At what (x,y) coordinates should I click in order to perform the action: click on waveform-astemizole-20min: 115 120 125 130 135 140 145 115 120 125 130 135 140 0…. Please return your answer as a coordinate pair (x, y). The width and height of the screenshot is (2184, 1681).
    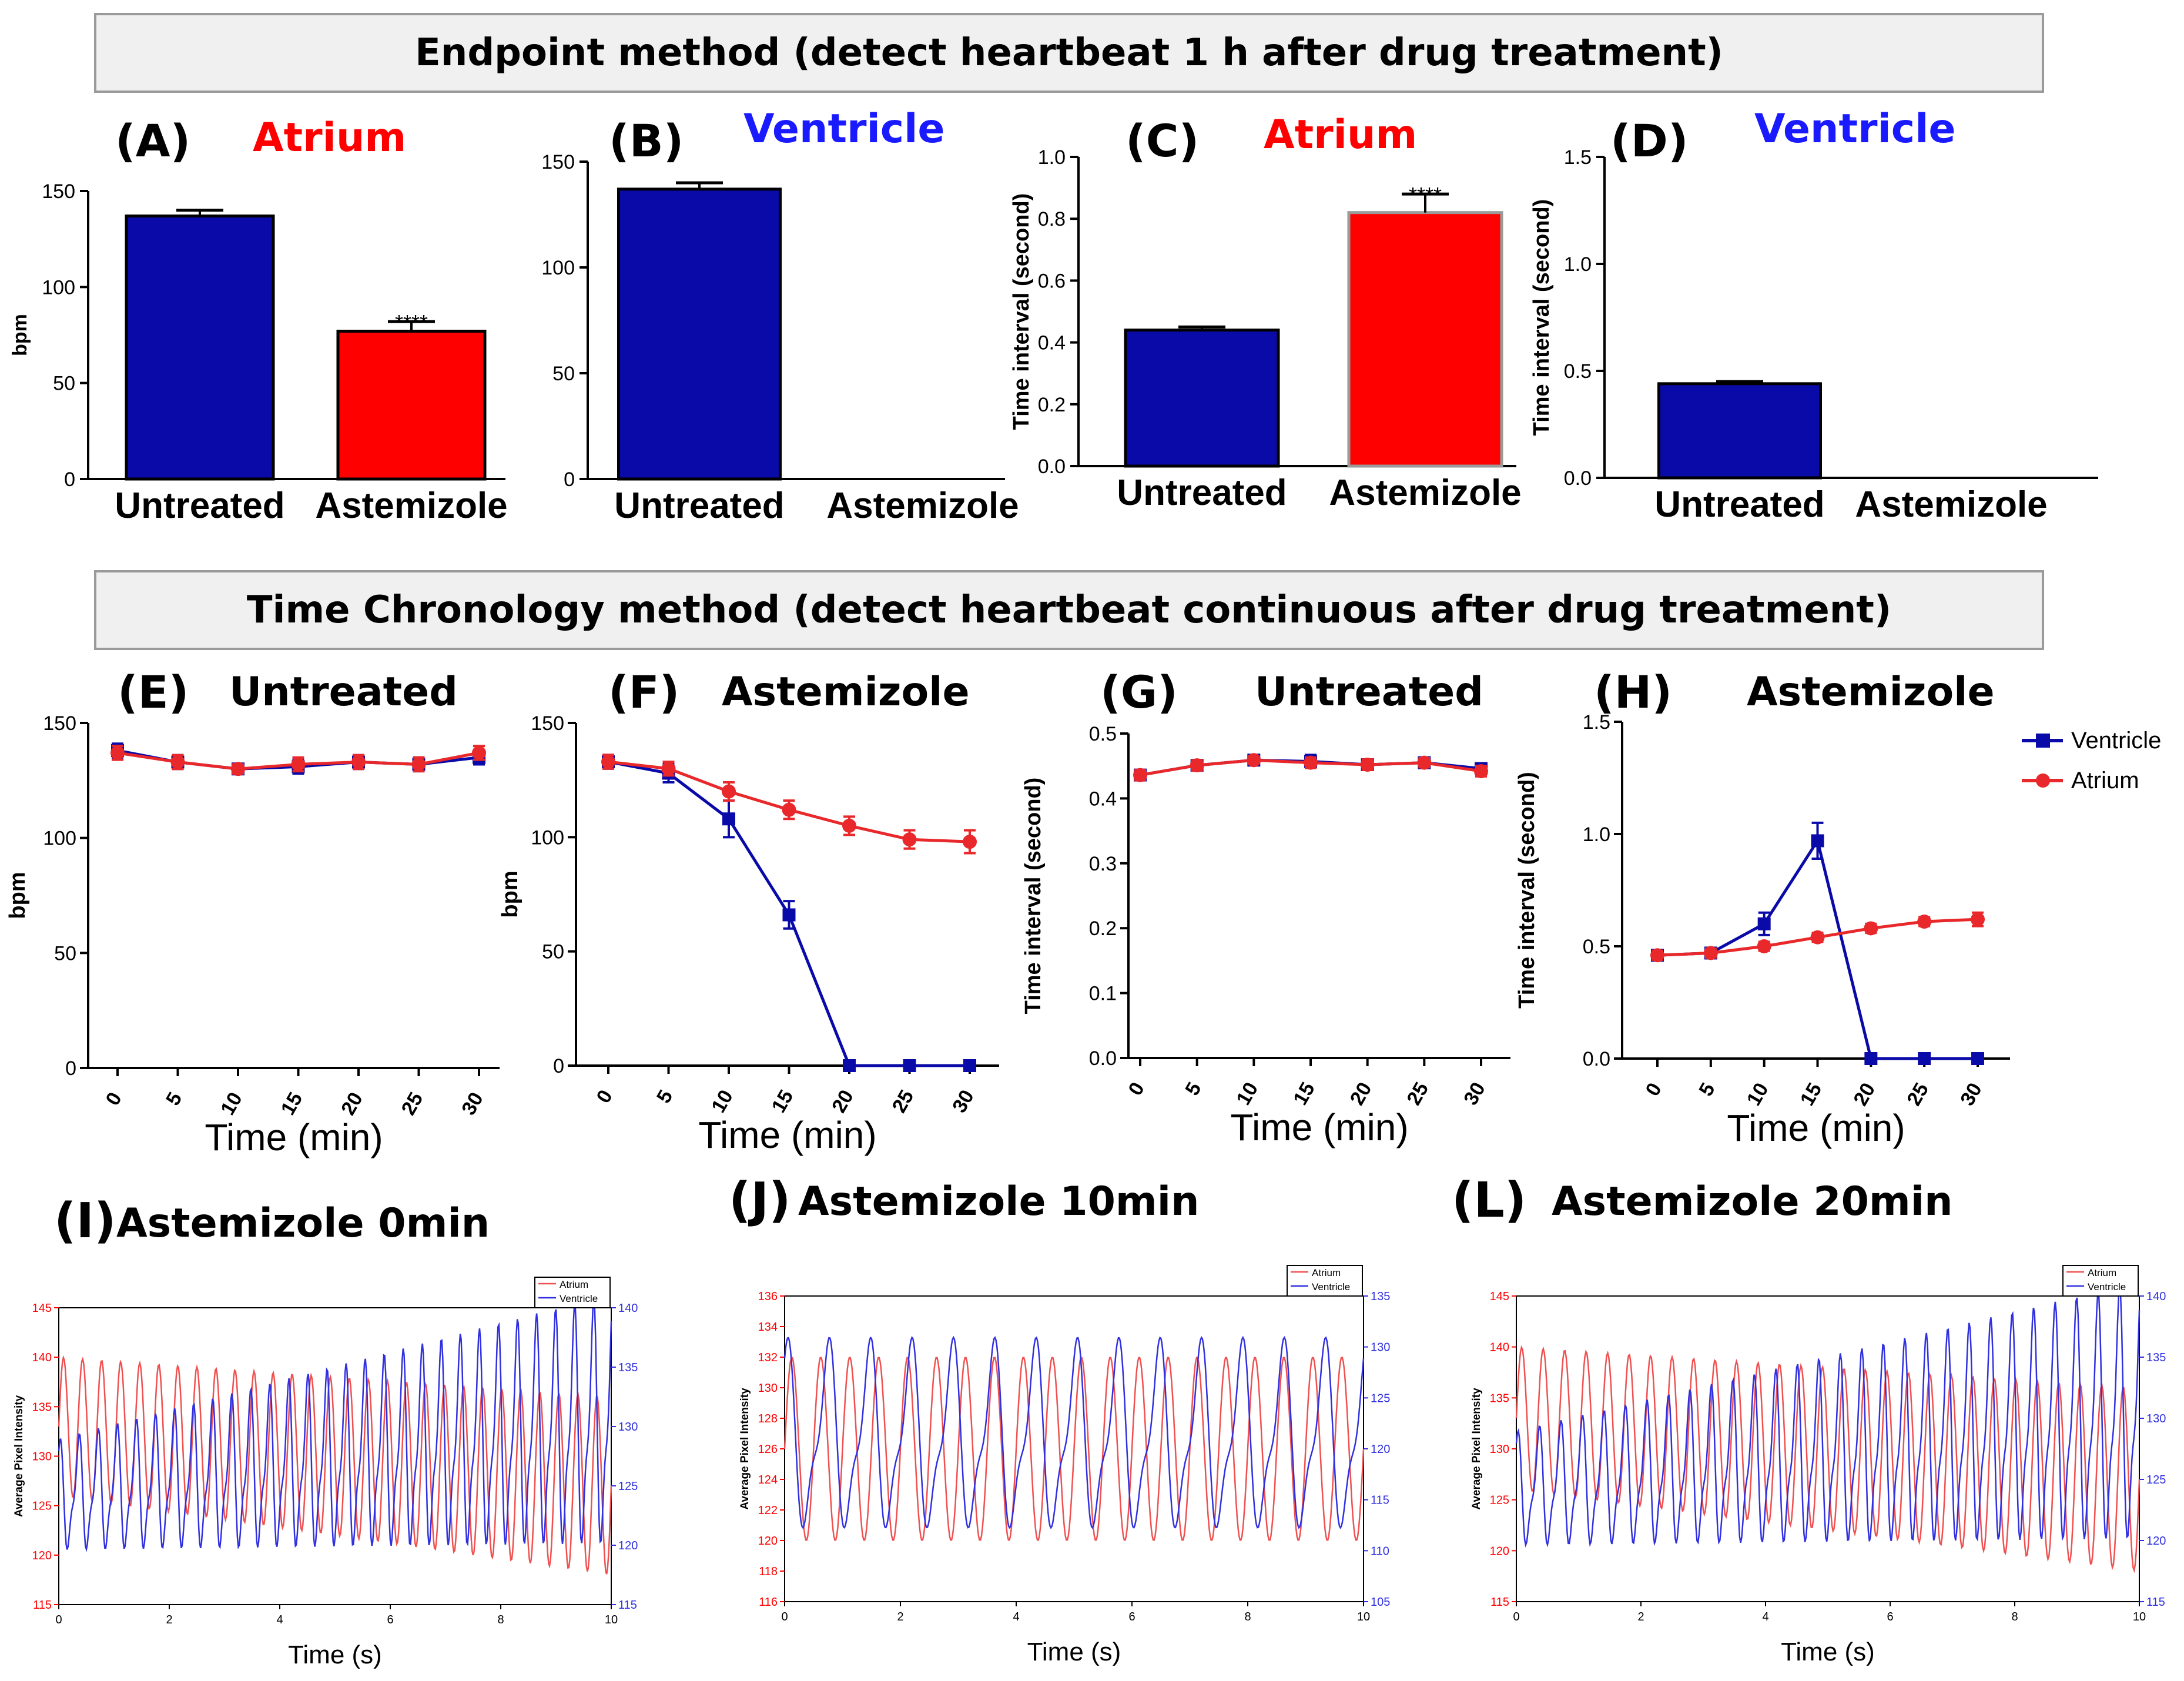
    Looking at the image, I should click on (1818, 1465).